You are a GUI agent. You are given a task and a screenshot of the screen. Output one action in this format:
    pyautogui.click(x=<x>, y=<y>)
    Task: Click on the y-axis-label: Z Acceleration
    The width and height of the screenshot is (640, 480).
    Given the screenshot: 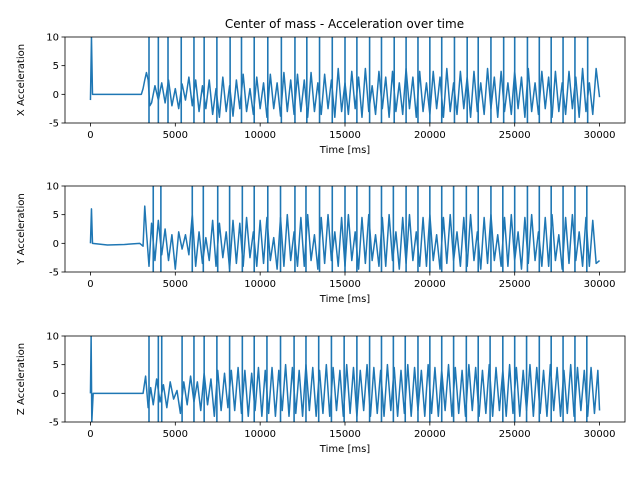 What is the action you would take?
    pyautogui.click(x=21, y=379)
    